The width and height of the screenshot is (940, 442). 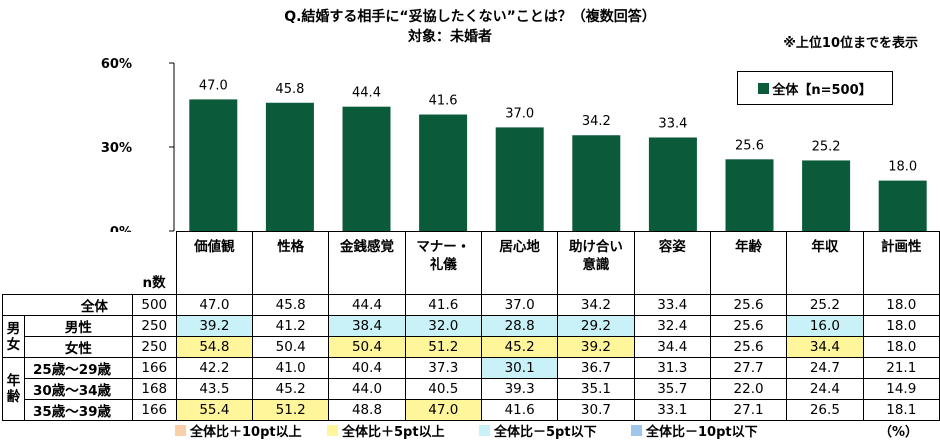 I want to click on category-label: 年齢, so click(x=748, y=263).